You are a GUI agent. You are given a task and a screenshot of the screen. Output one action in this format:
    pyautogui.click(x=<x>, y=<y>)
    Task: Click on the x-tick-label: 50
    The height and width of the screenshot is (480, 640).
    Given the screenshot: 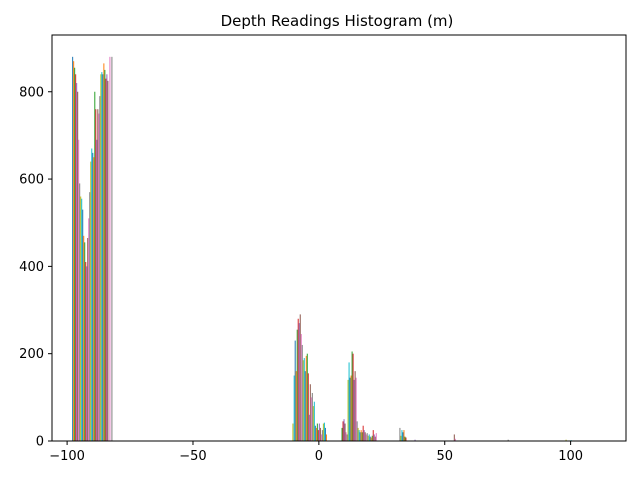 What is the action you would take?
    pyautogui.click(x=444, y=456)
    